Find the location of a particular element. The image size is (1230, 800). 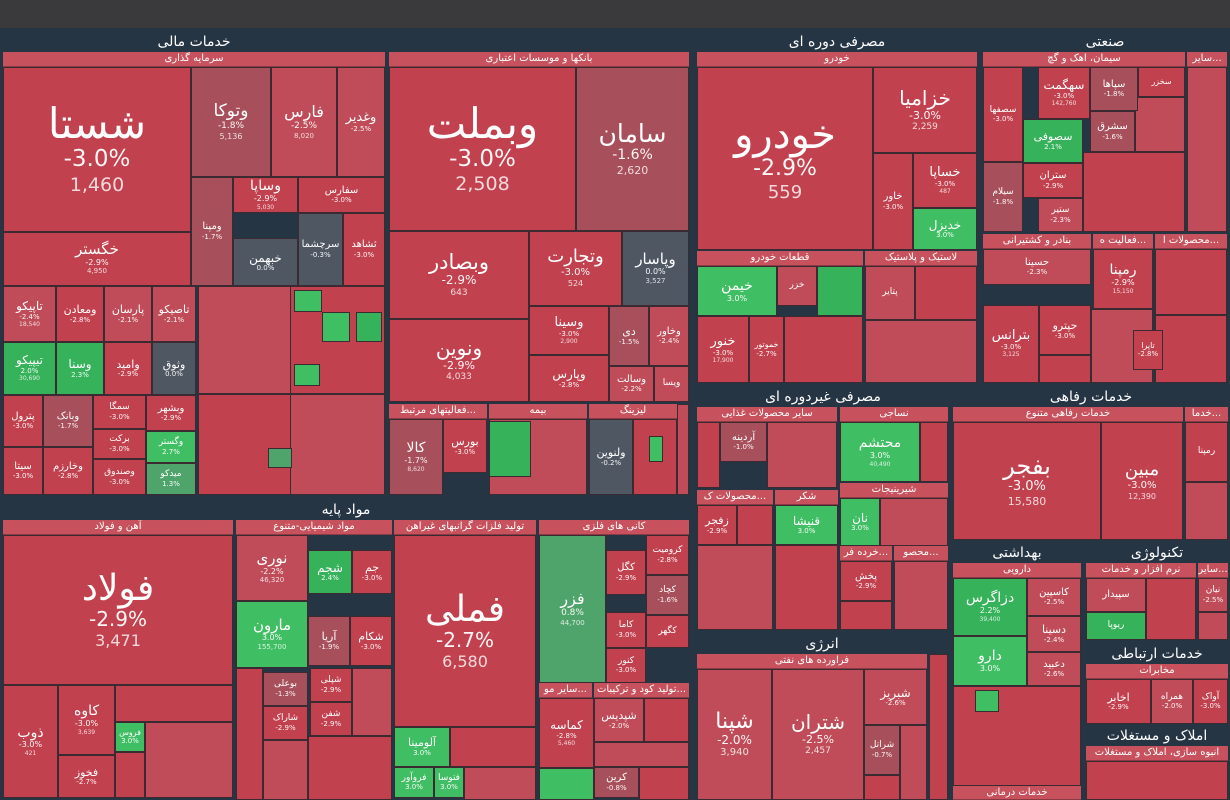

stock-tile: فزر 0.8% 44,700 is located at coordinates (572, 609).